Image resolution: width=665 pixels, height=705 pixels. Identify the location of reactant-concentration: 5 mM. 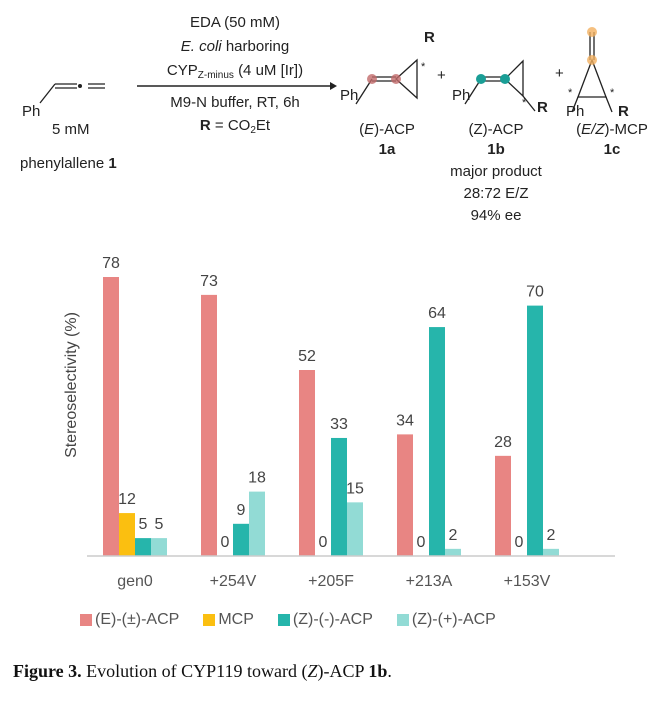
(71, 129).